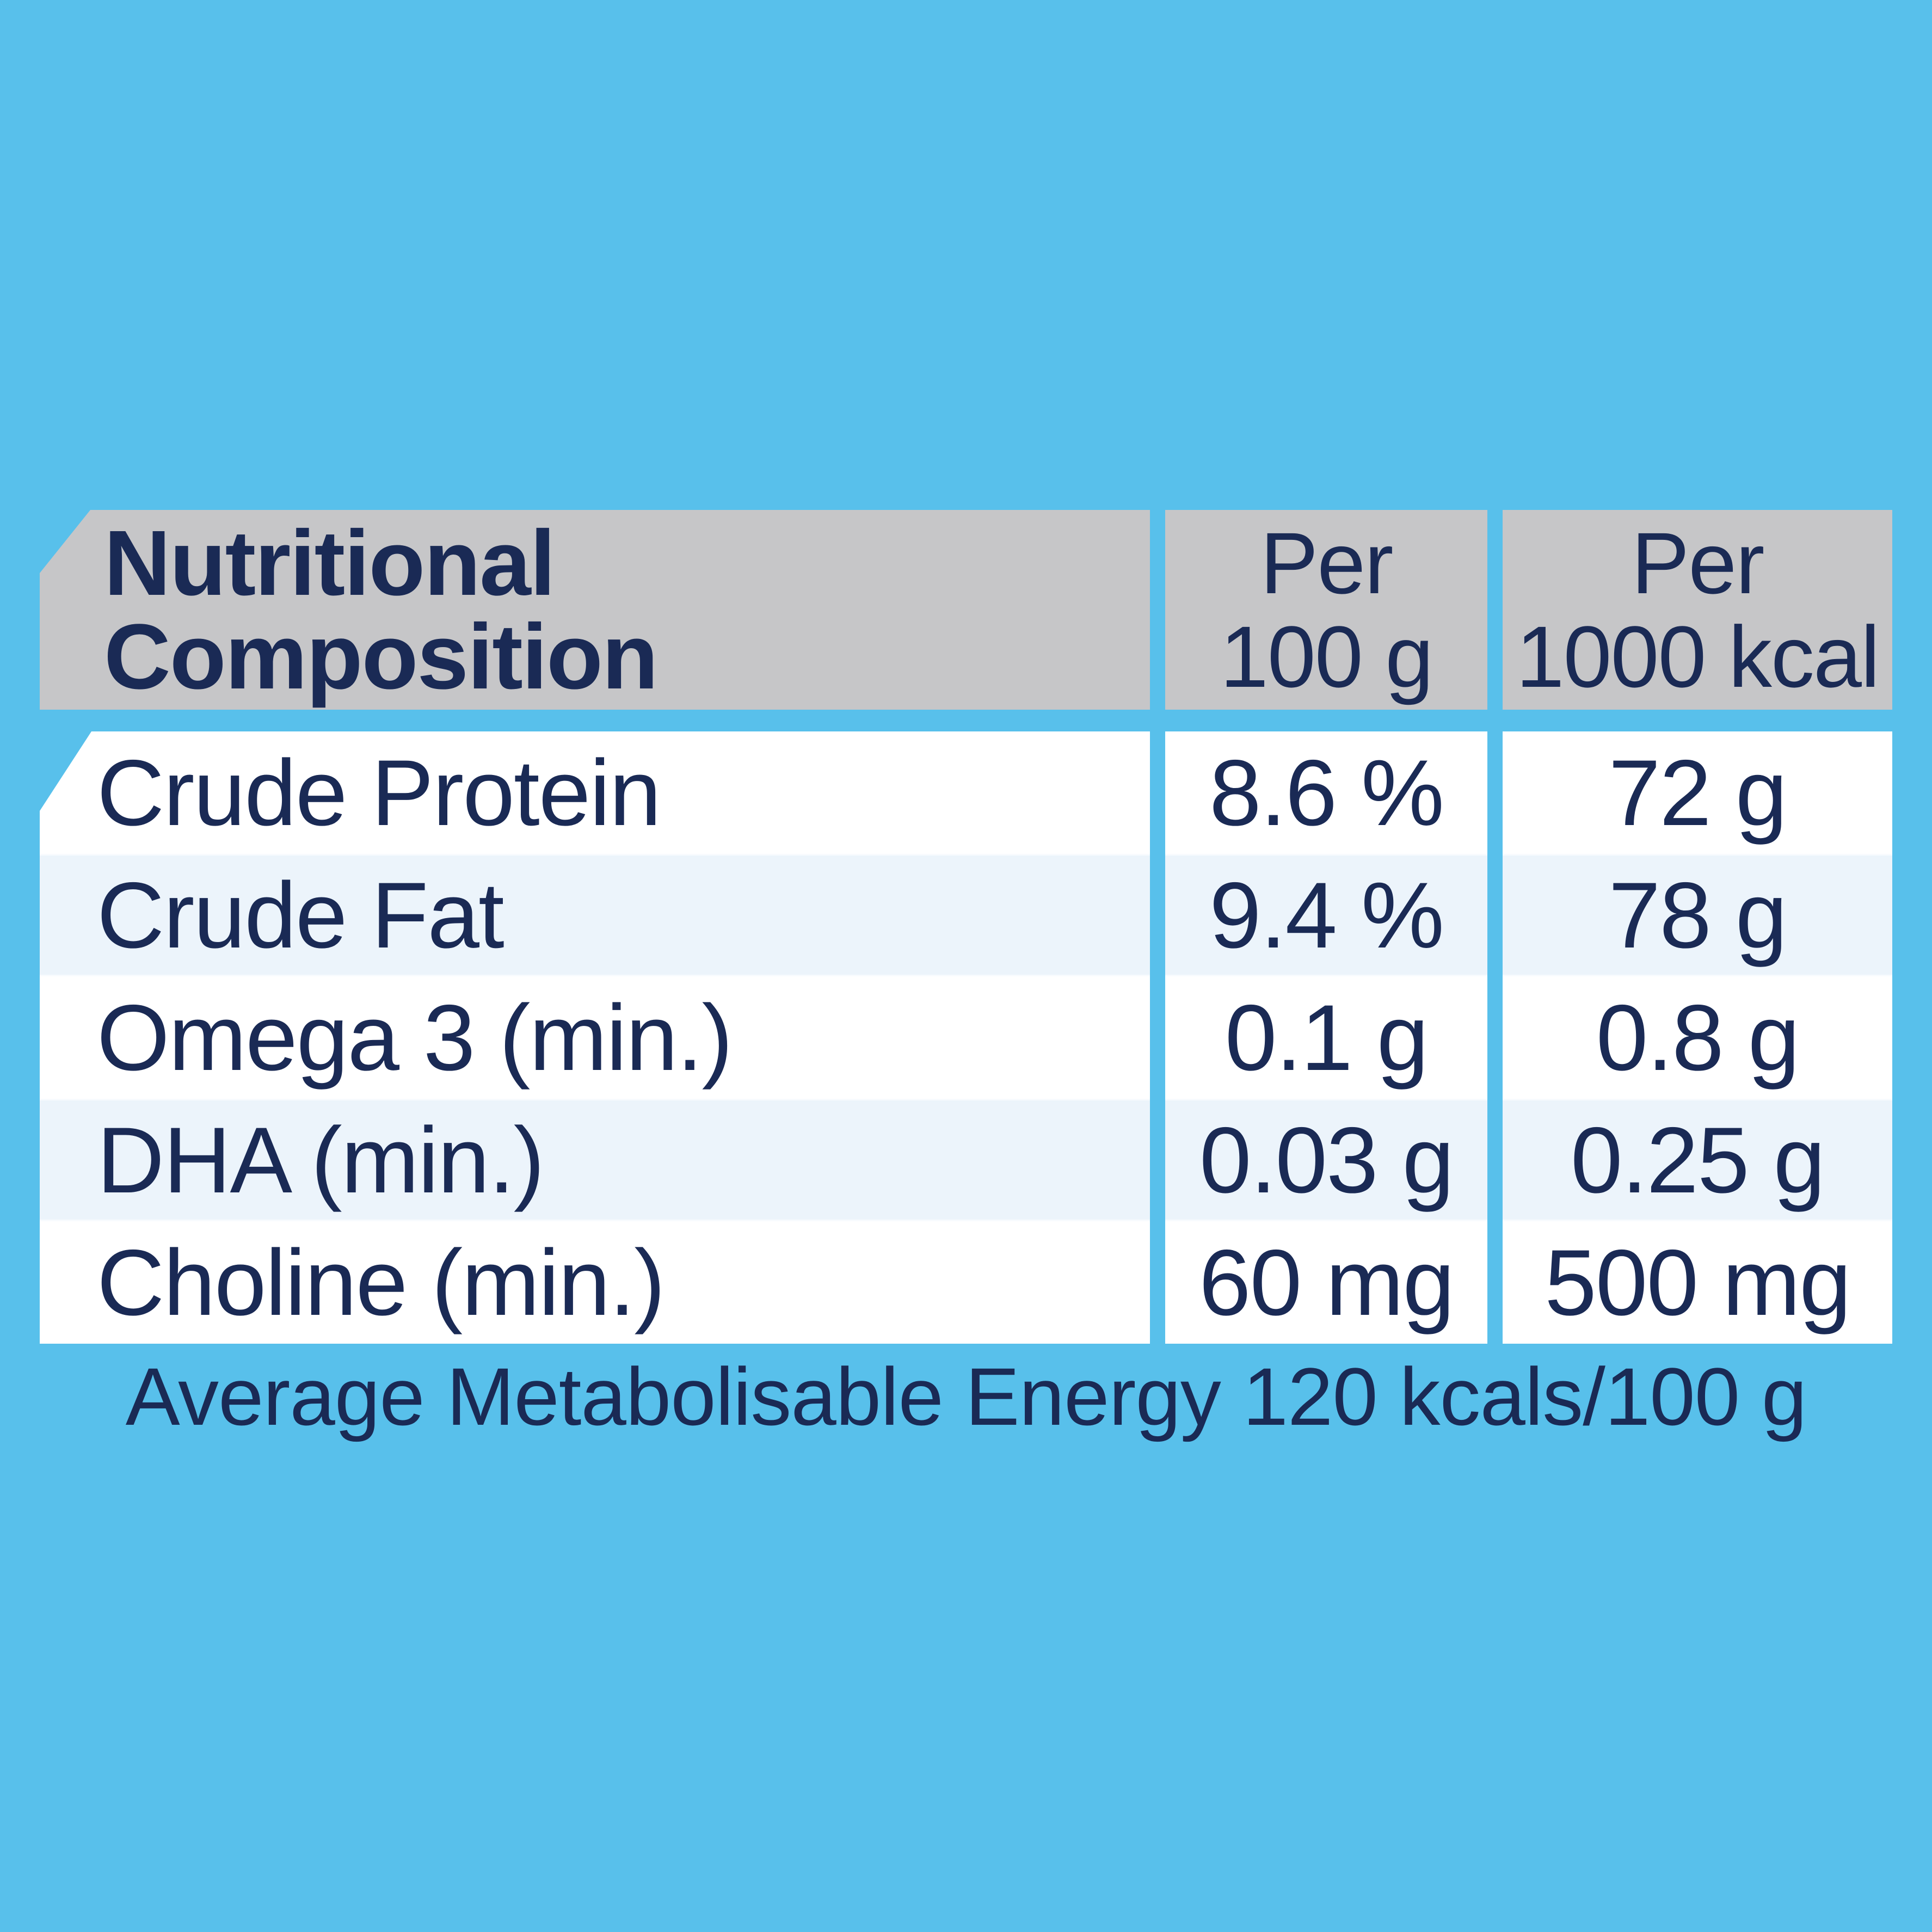 The width and height of the screenshot is (1932, 1932). I want to click on row-value-per-100g: 9.4 %, so click(1326, 915).